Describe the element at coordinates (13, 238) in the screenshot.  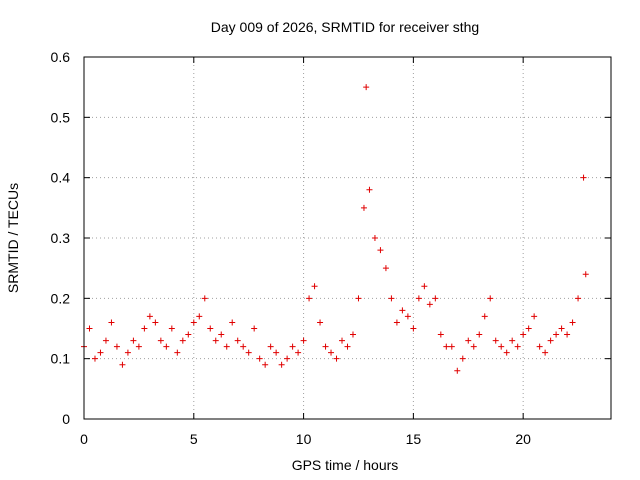
I see `y-axis-label: SRMTID / TECUs` at that location.